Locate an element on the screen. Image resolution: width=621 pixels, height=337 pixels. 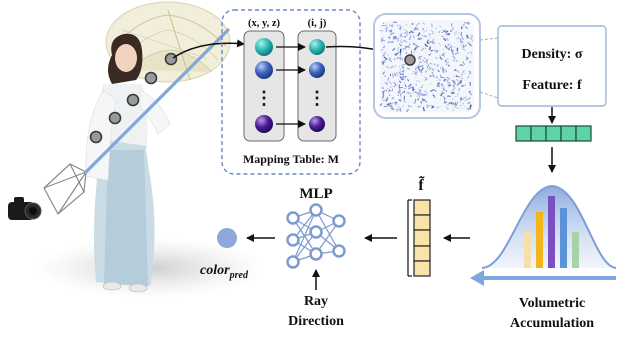
ray-sample-point is located at coordinates (133, 100).